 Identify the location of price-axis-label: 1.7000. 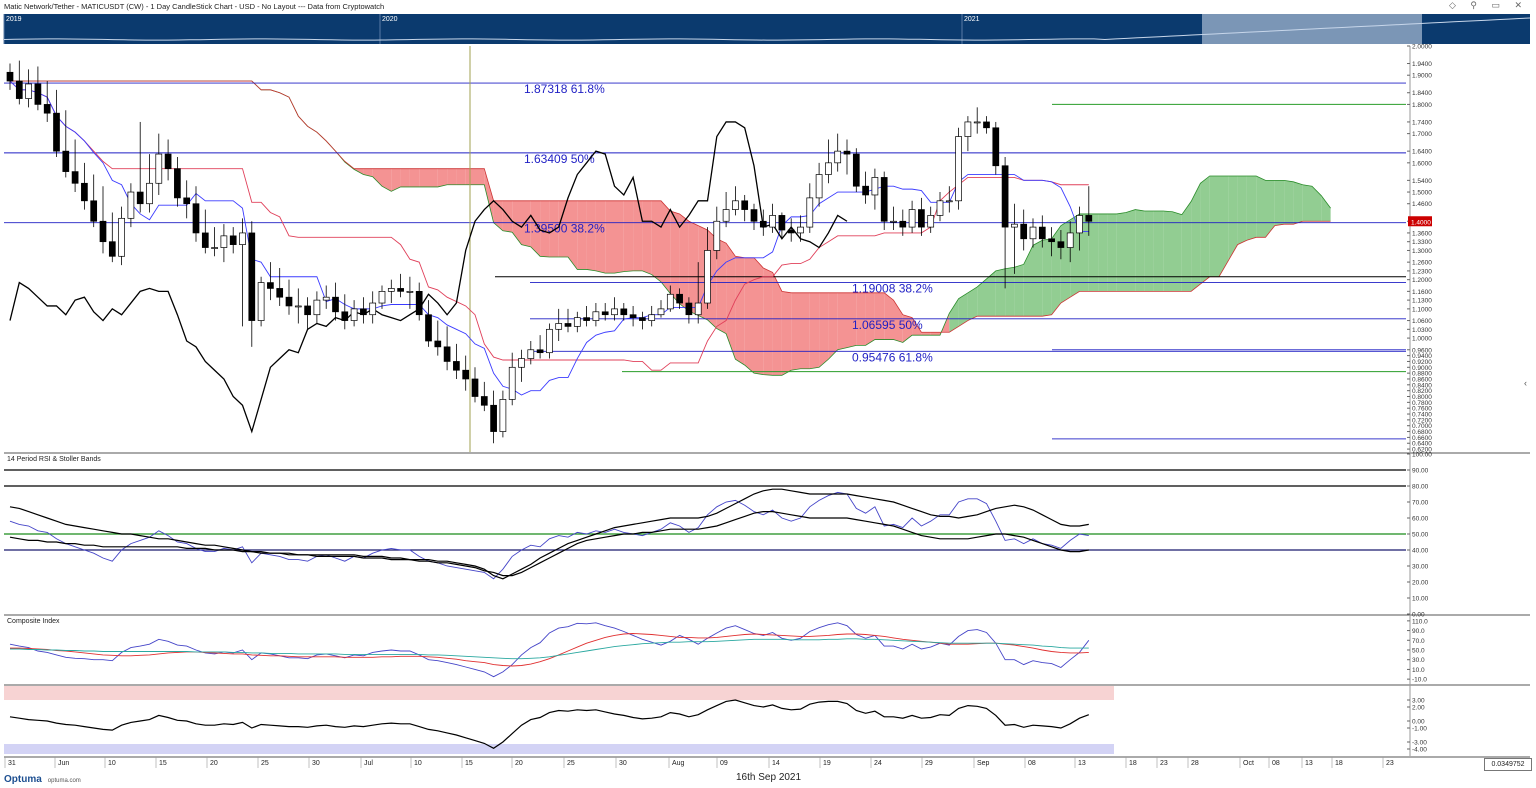
(1422, 134).